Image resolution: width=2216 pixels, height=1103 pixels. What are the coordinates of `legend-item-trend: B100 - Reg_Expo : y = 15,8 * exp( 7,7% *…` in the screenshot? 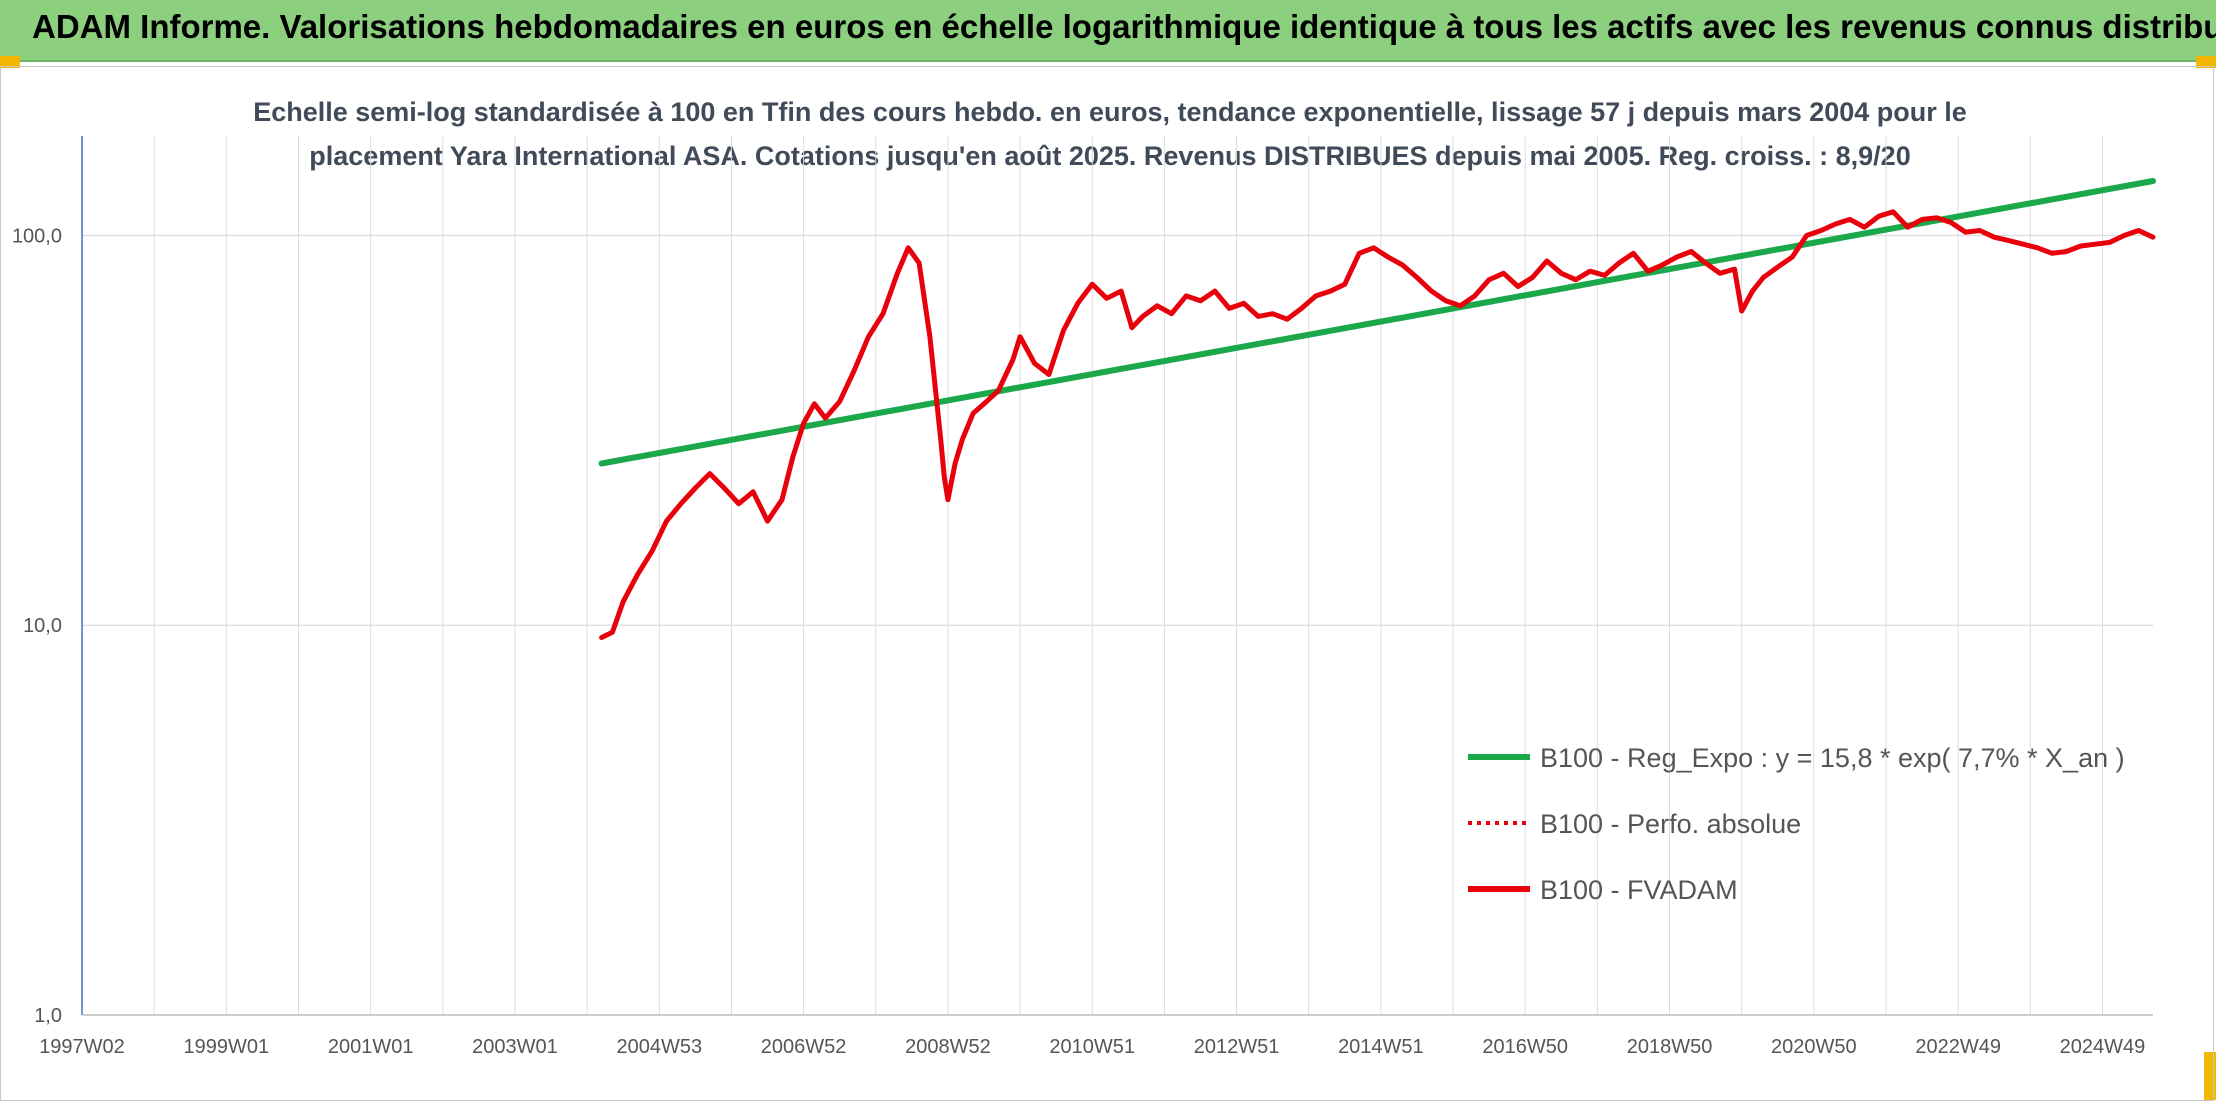 It's located at (1796, 758).